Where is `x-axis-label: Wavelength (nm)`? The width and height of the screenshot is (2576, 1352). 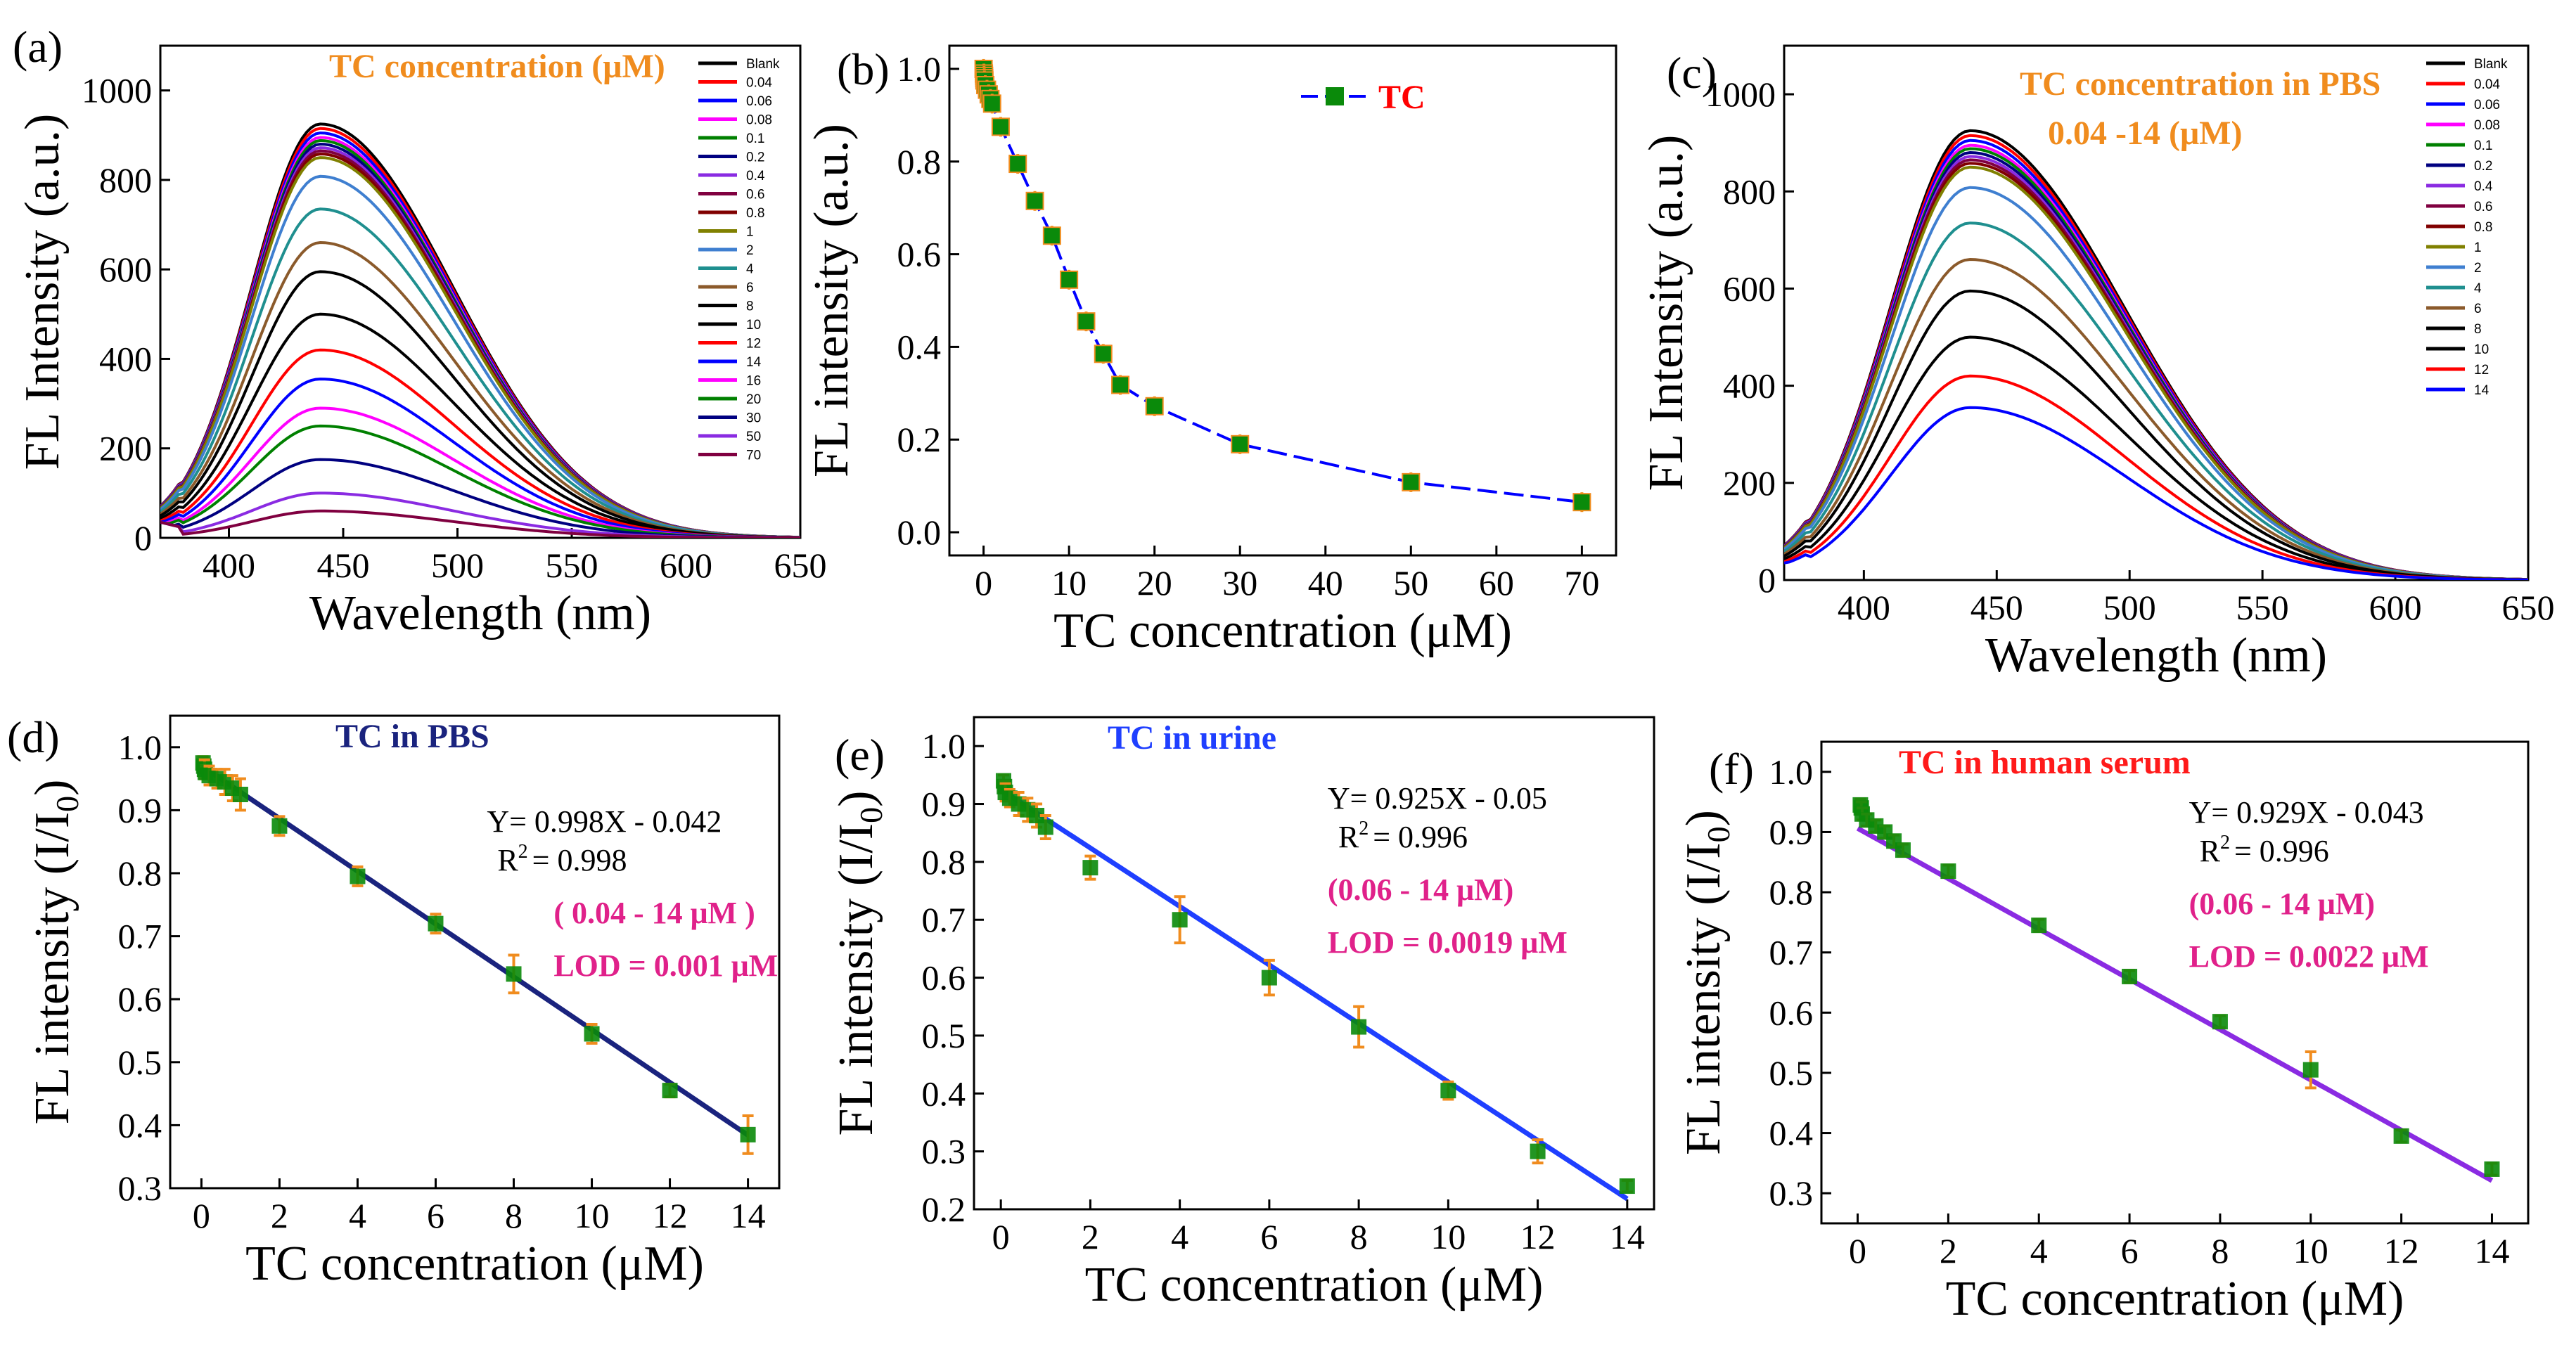 x-axis-label: Wavelength (nm) is located at coordinates (480, 613).